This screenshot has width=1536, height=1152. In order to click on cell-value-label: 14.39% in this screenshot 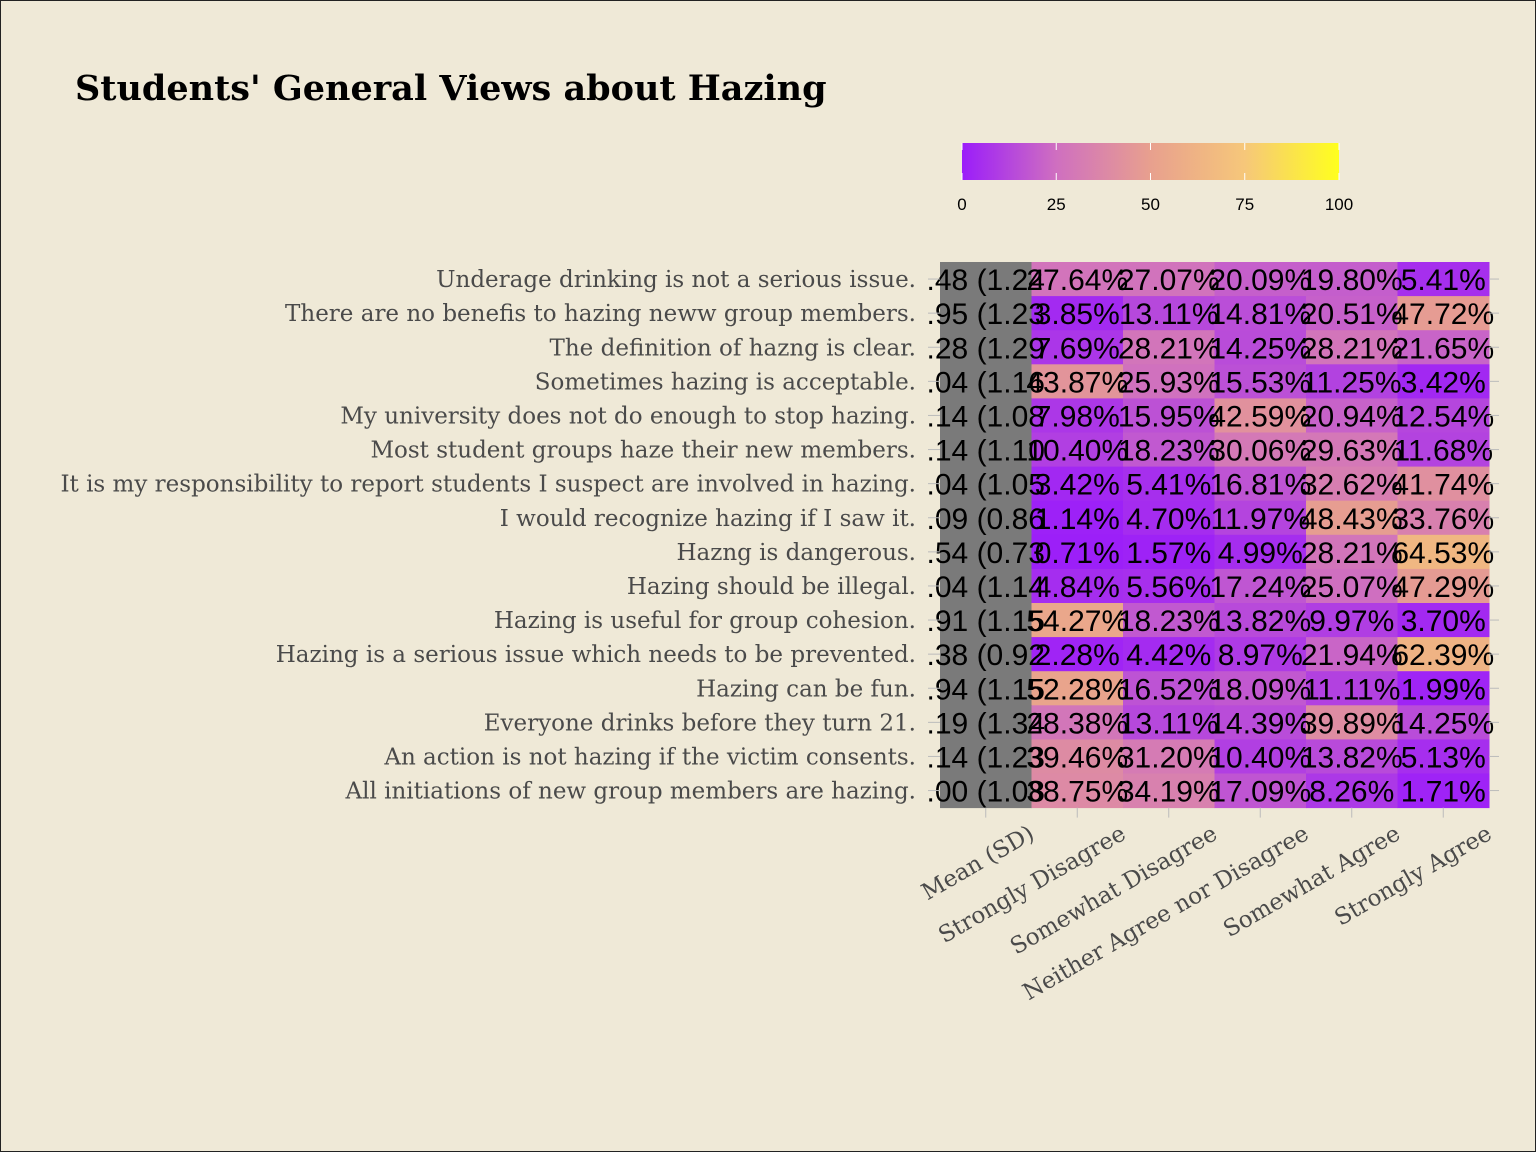, I will do `click(1260, 723)`.